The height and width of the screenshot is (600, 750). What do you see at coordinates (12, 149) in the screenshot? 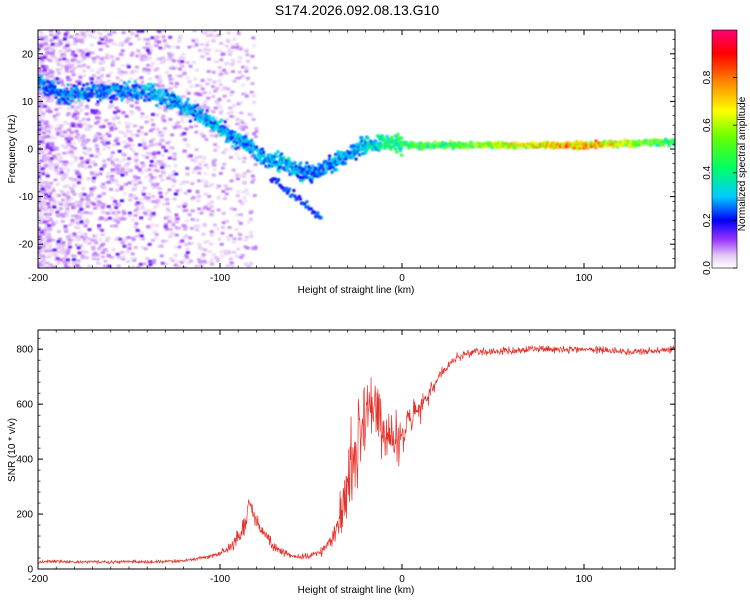
I see `spectrogram-y-label: Frequency (Hz)` at bounding box center [12, 149].